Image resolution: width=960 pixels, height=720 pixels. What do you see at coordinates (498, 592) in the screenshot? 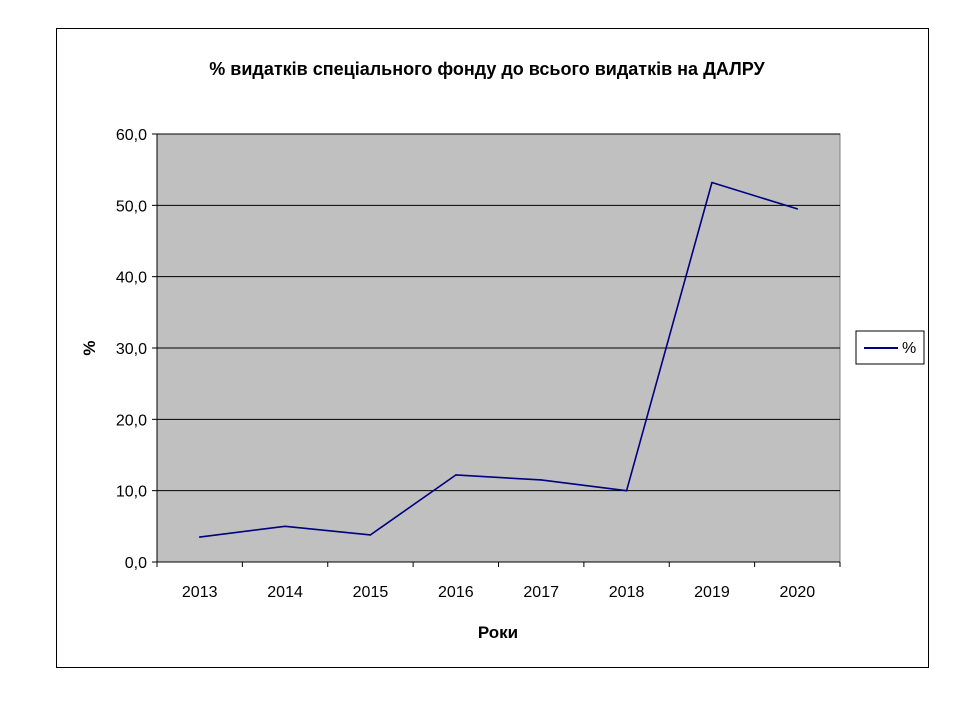
I see `x-tick-labels: 2013 2014 2015 2016 2017 2018 2019 2020` at bounding box center [498, 592].